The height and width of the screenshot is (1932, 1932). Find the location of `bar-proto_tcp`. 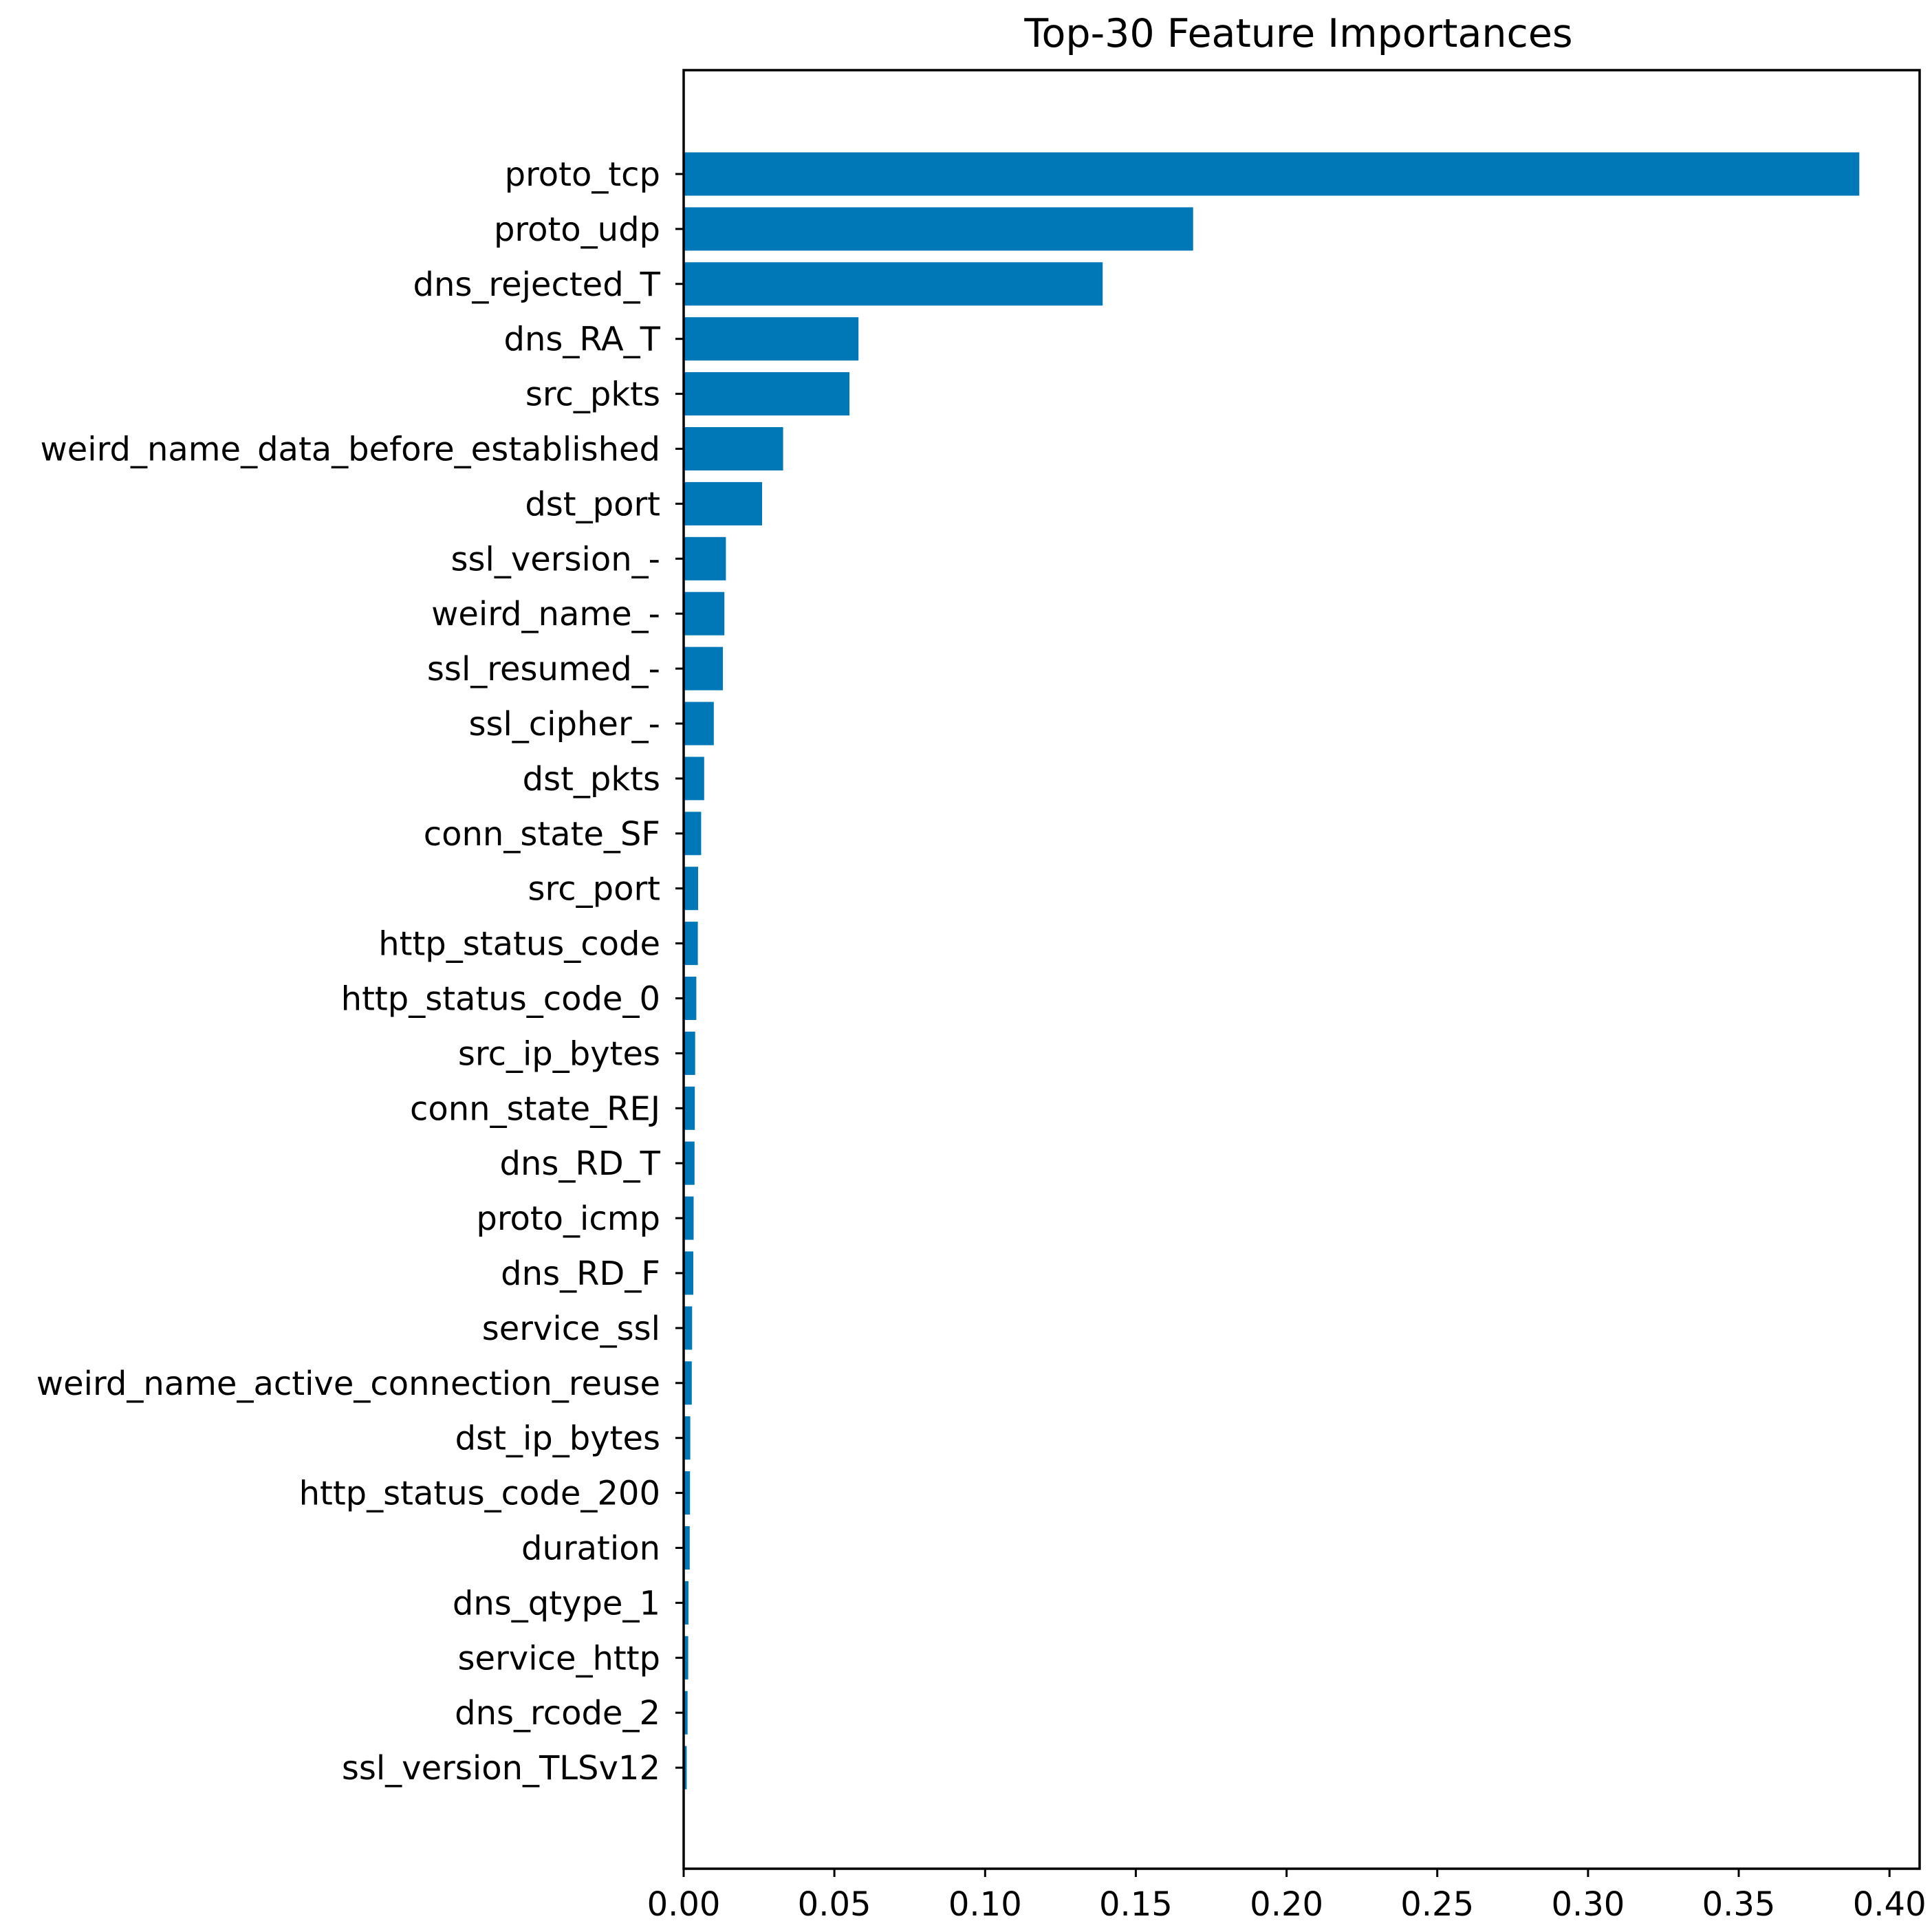

bar-proto_tcp is located at coordinates (1272, 174).